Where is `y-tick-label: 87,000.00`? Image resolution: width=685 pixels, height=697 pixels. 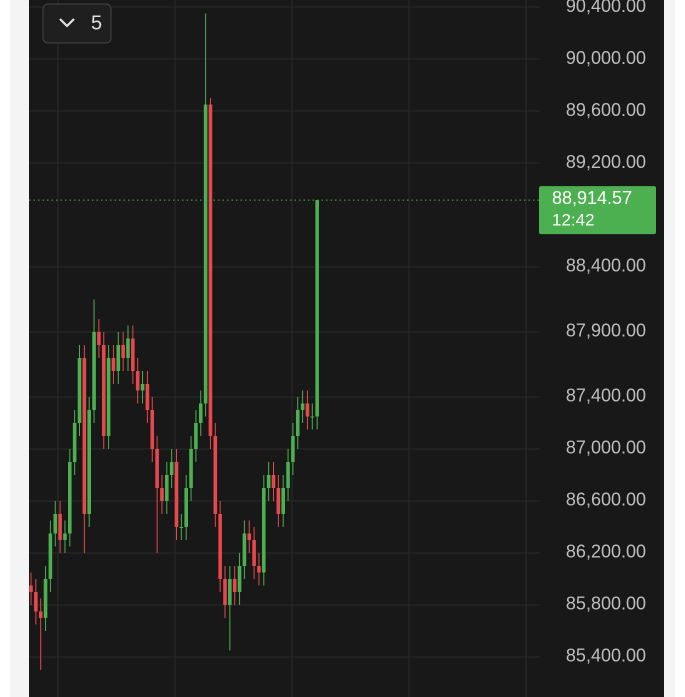
y-tick-label: 87,000.00 is located at coordinates (606, 448).